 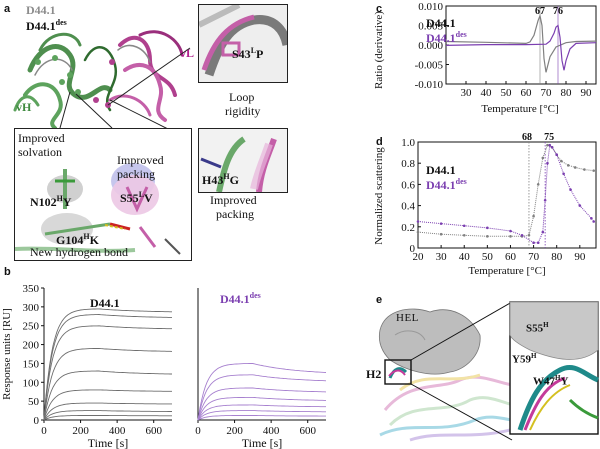 I want to click on h43-label: H43HG, so click(x=220, y=180).